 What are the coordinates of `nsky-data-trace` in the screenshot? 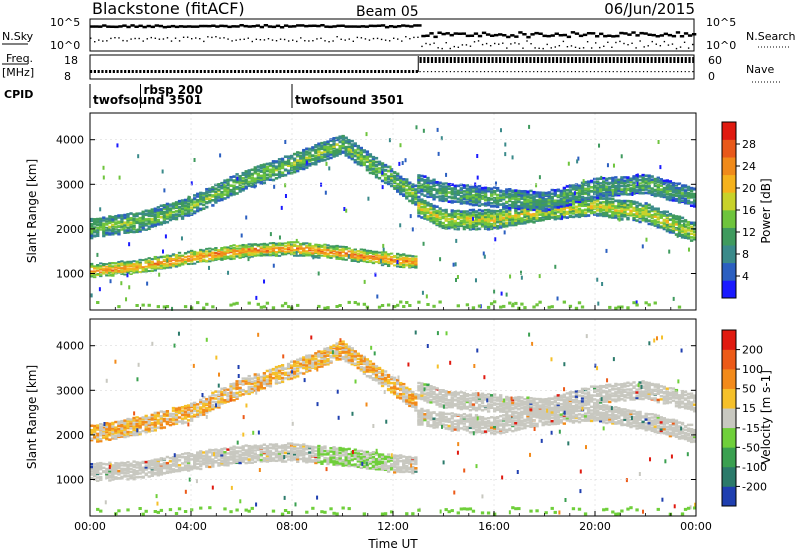 It's located at (393, 37).